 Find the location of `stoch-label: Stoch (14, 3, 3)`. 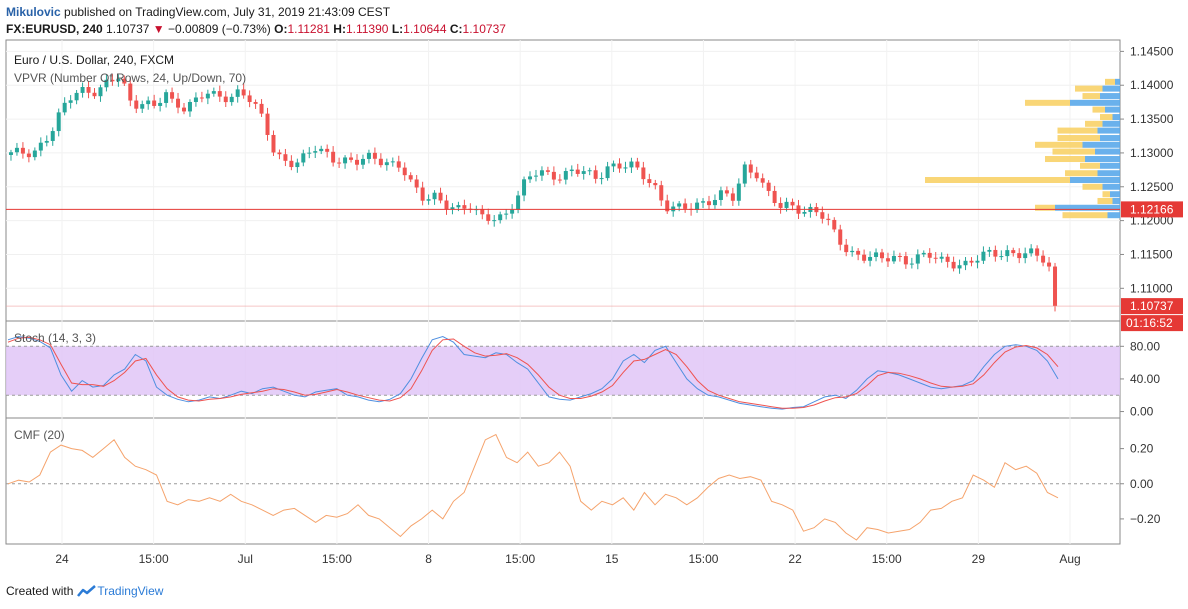

stoch-label: Stoch (14, 3, 3) is located at coordinates (55, 338).